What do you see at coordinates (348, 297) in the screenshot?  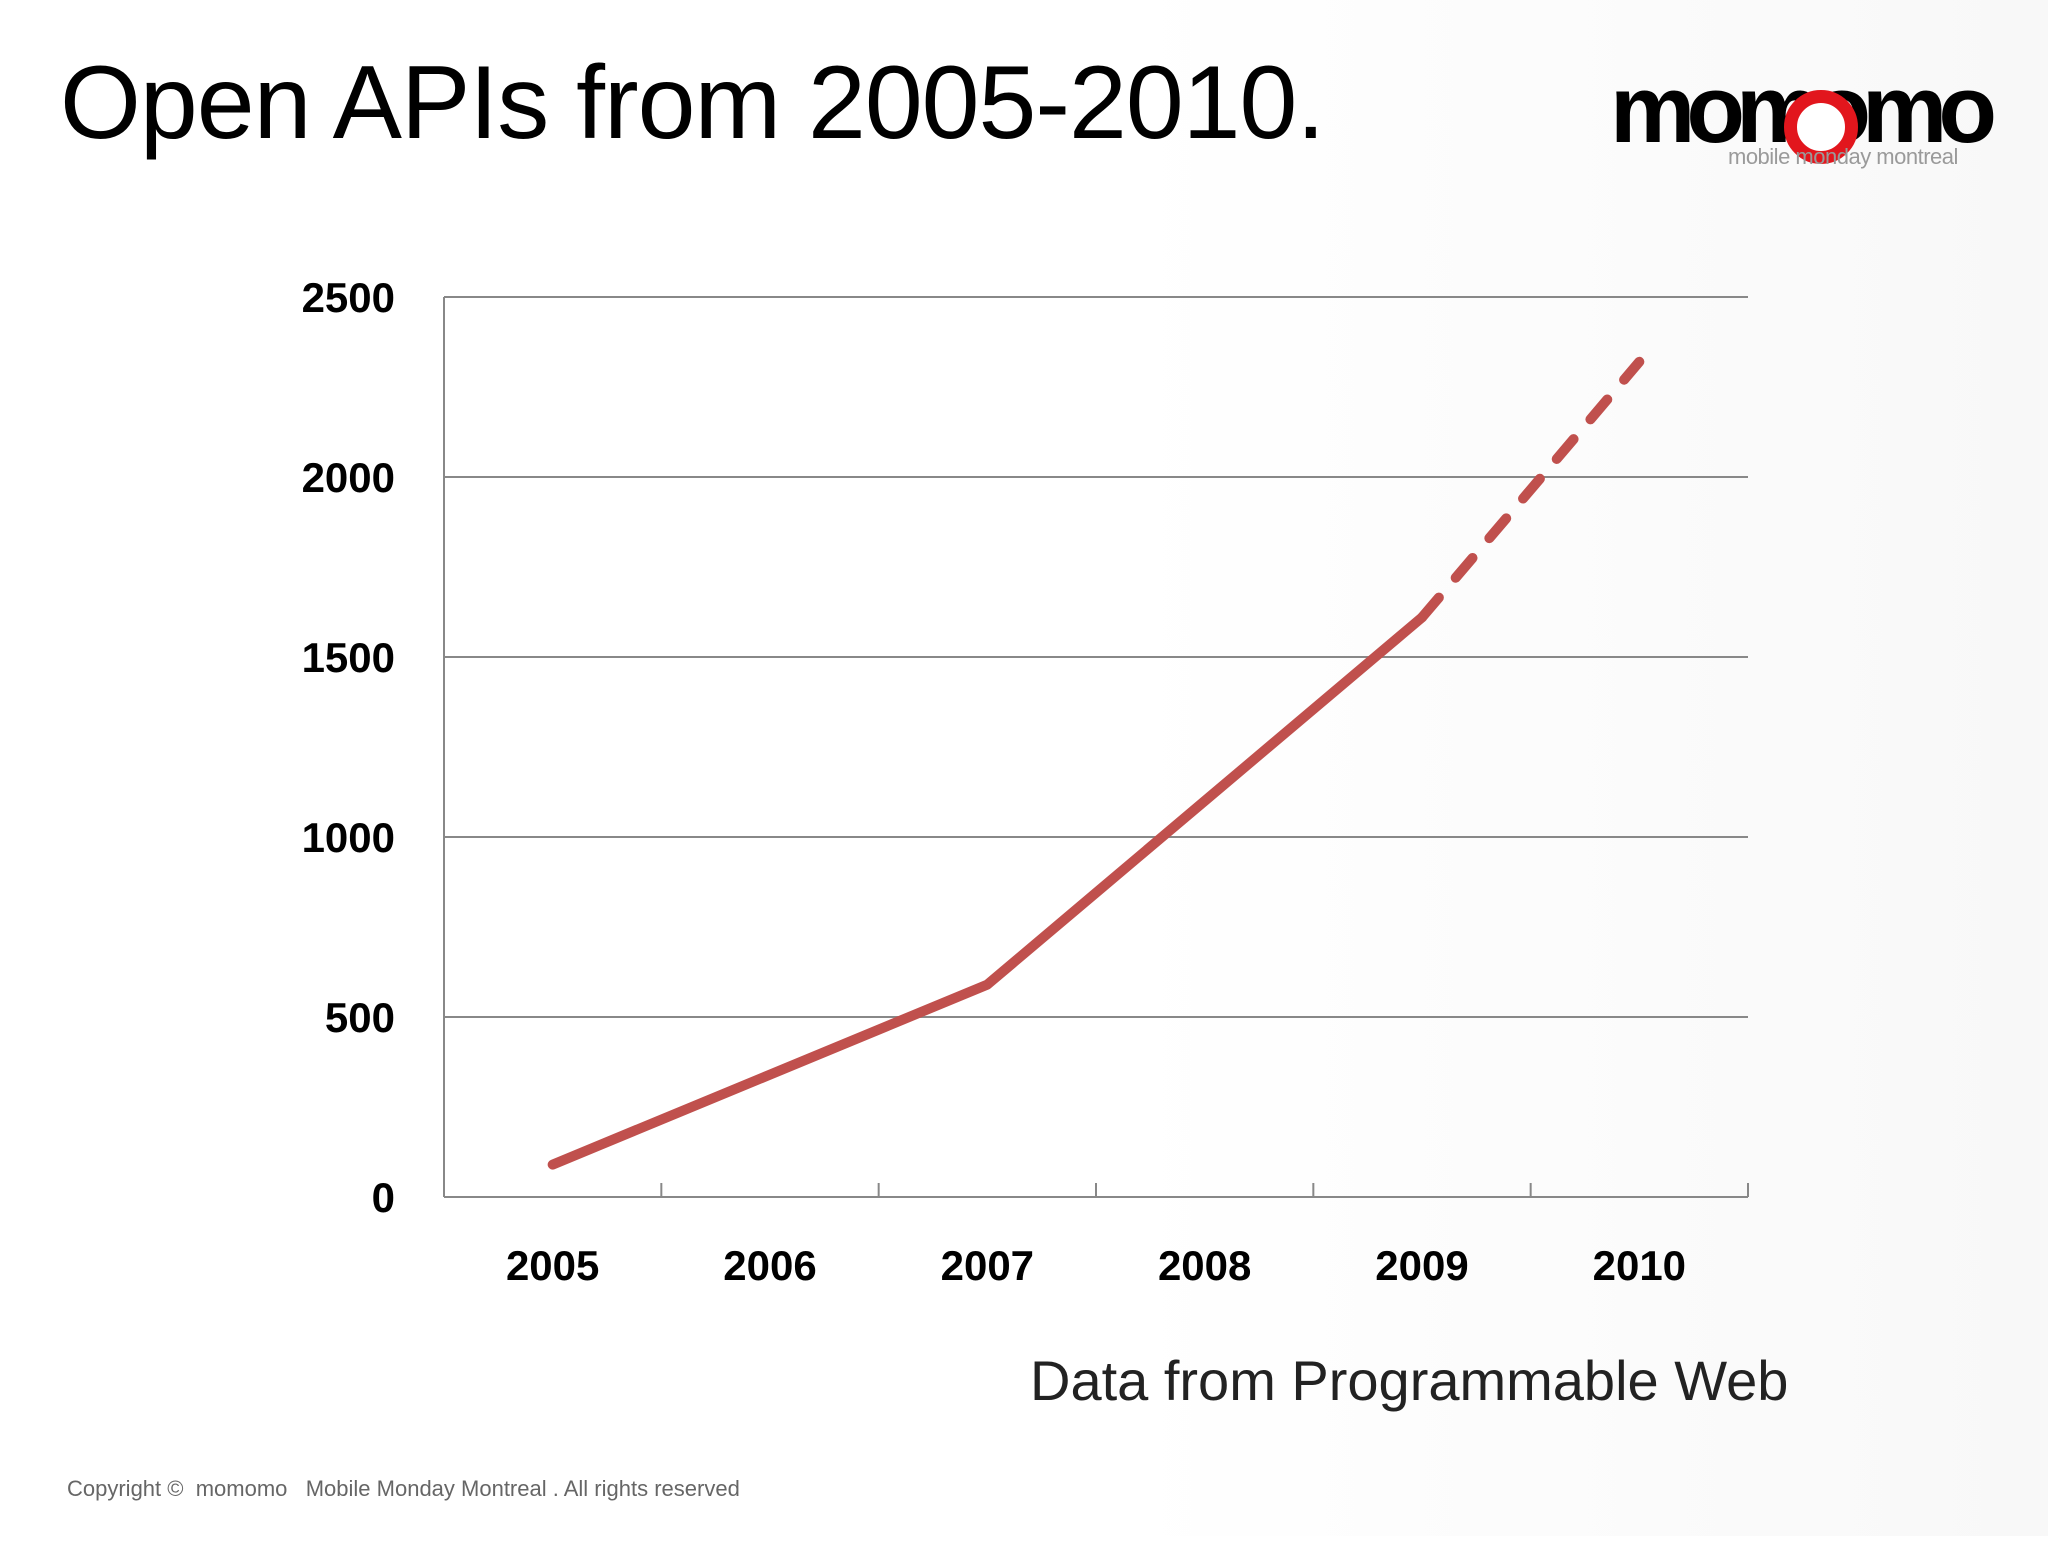 I see `y-tick-label-2500: 2500` at bounding box center [348, 297].